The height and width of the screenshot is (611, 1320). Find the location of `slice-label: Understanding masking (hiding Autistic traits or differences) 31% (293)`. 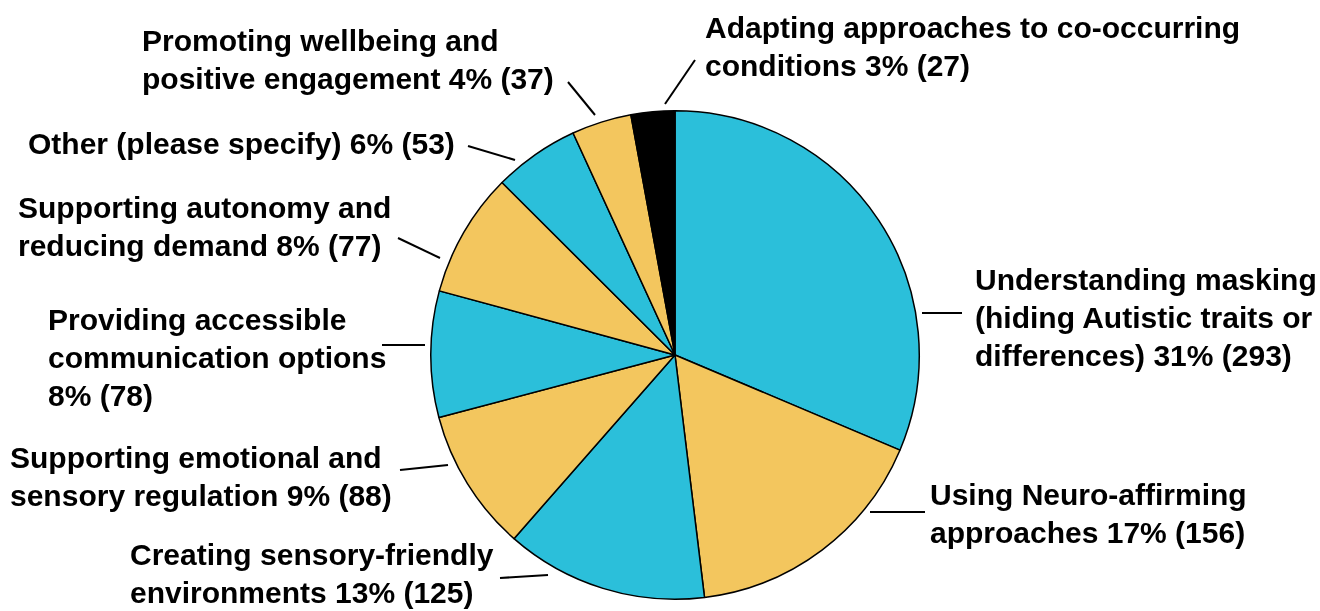

slice-label: Understanding masking (hiding Autistic traits or differences) 31% (293) is located at coordinates (1146, 318).